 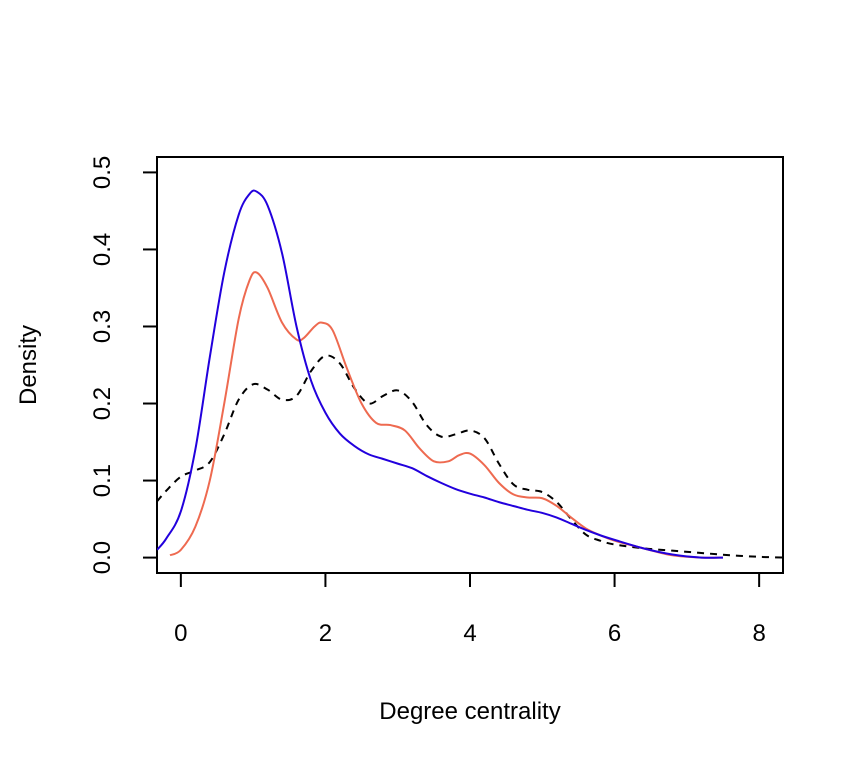 I want to click on y-tick-label: 0.0, so click(x=102, y=557).